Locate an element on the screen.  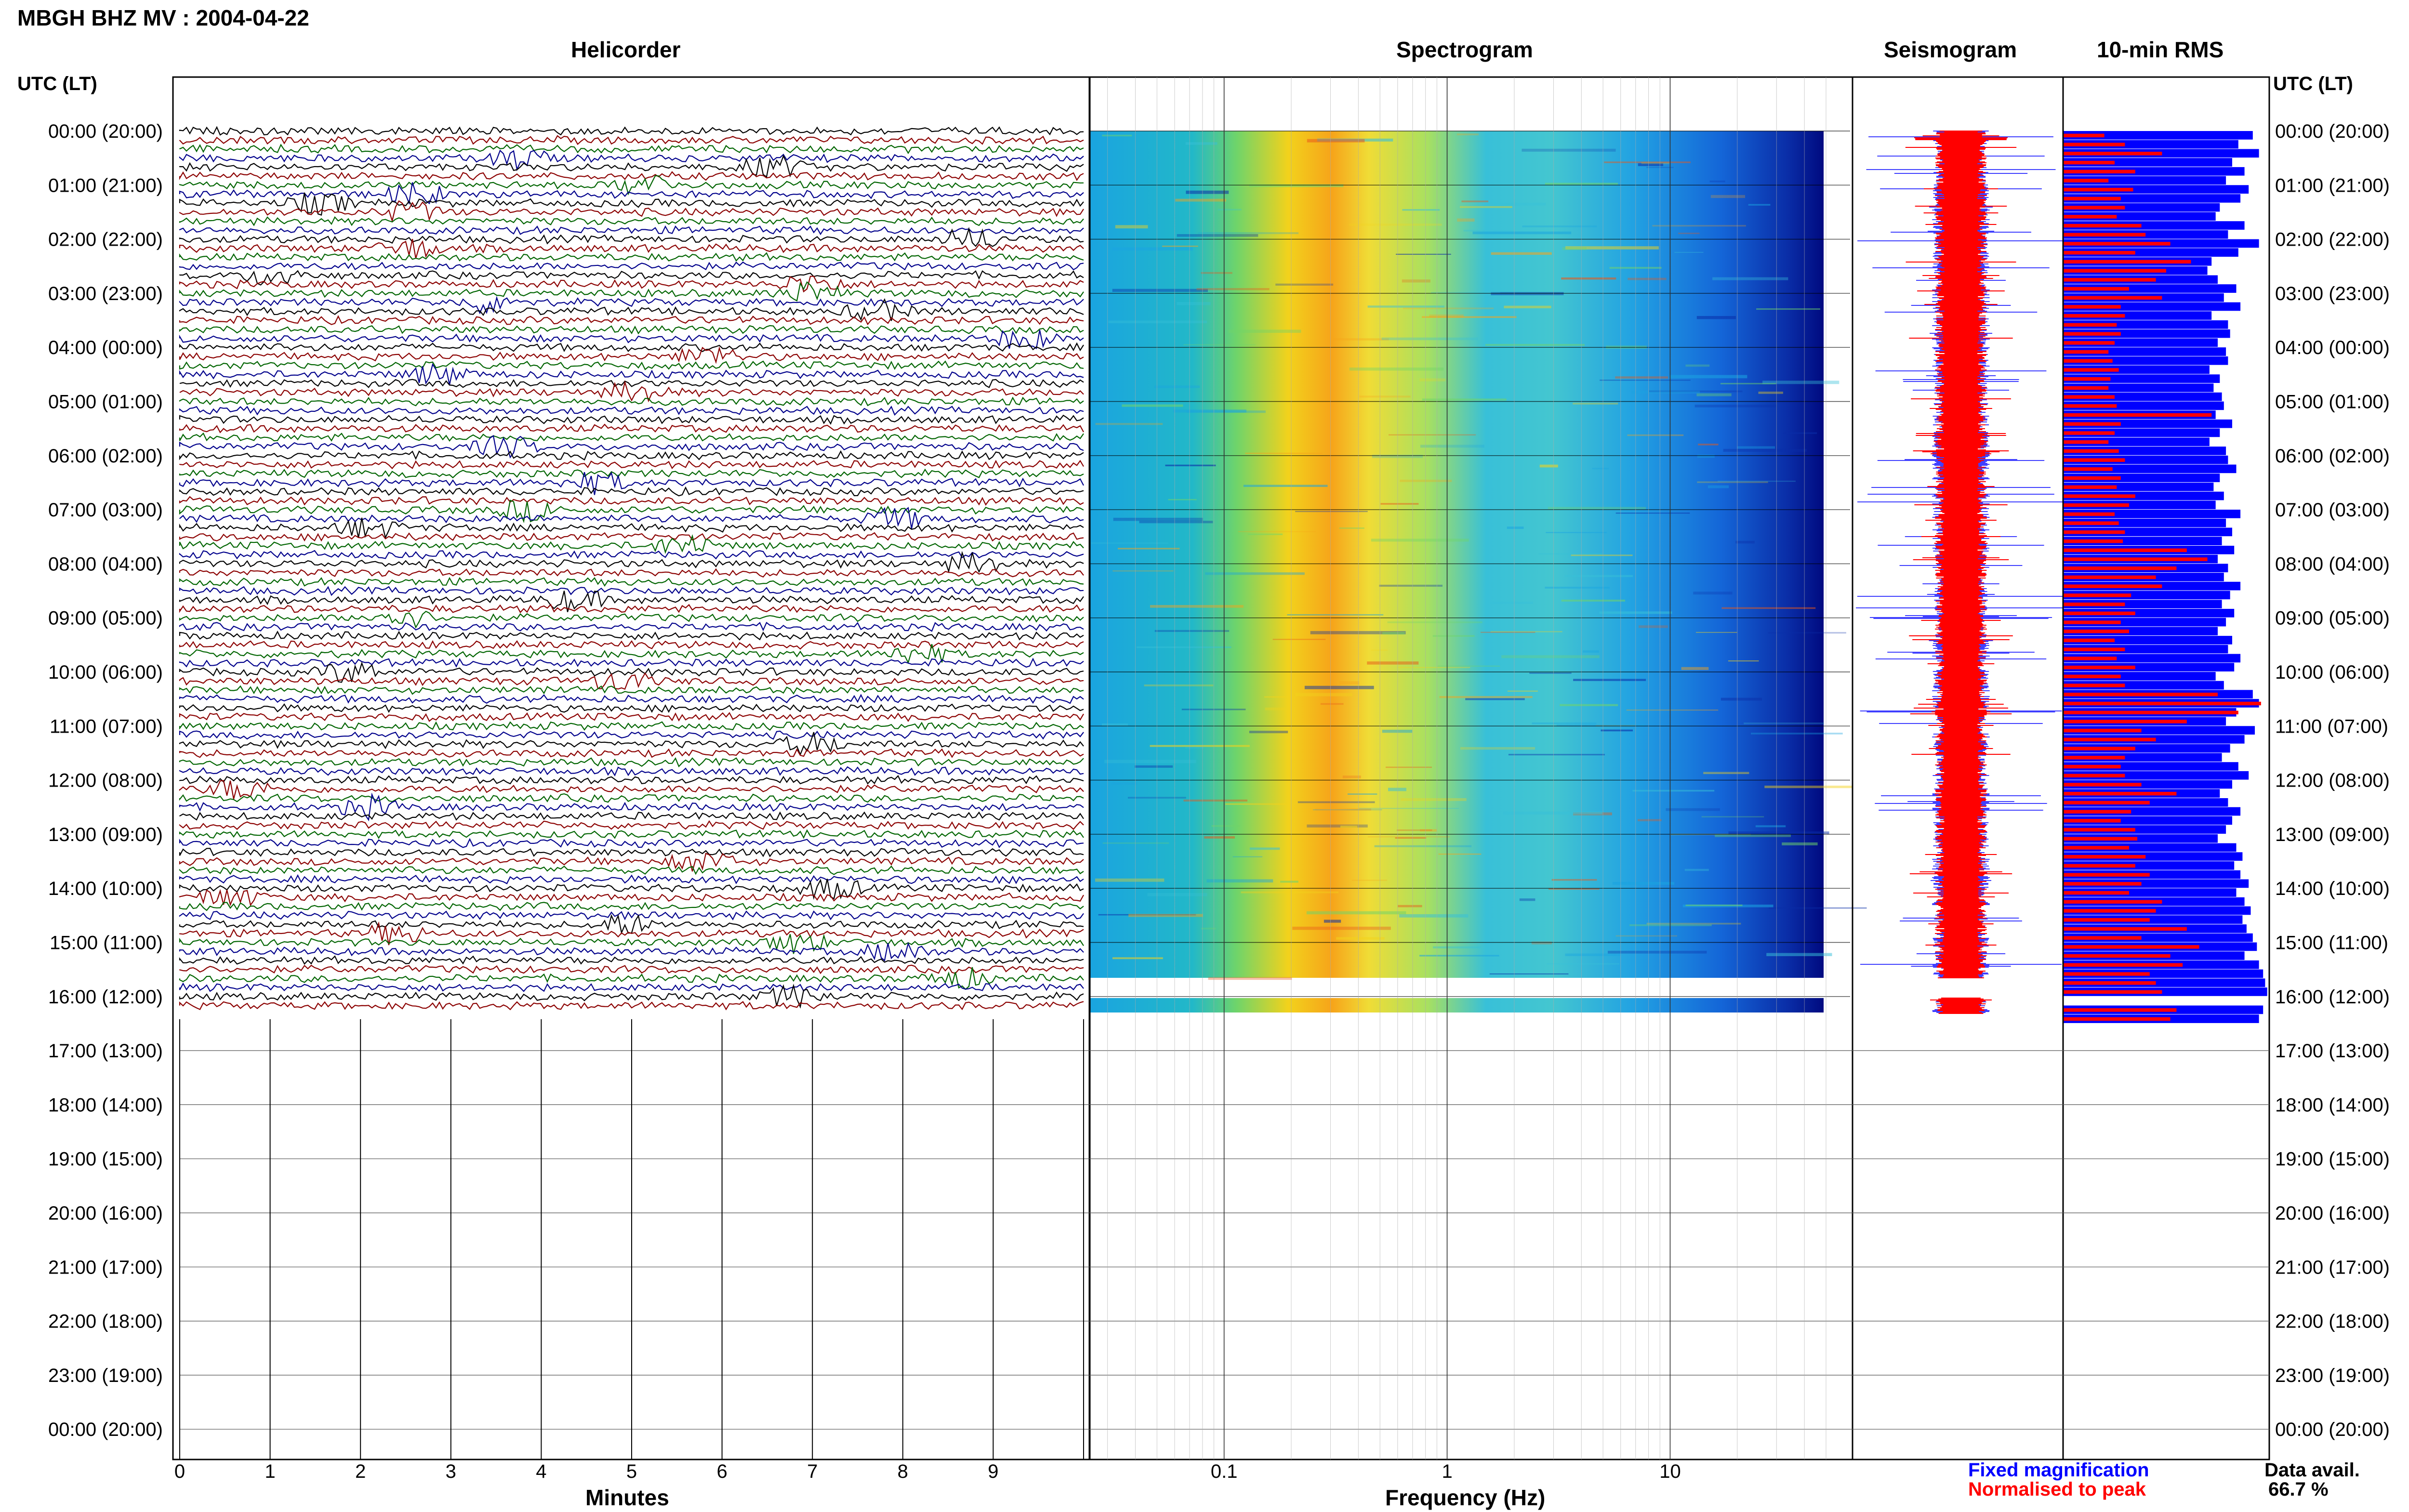
minute-tick-label: 3 is located at coordinates (451, 1471).